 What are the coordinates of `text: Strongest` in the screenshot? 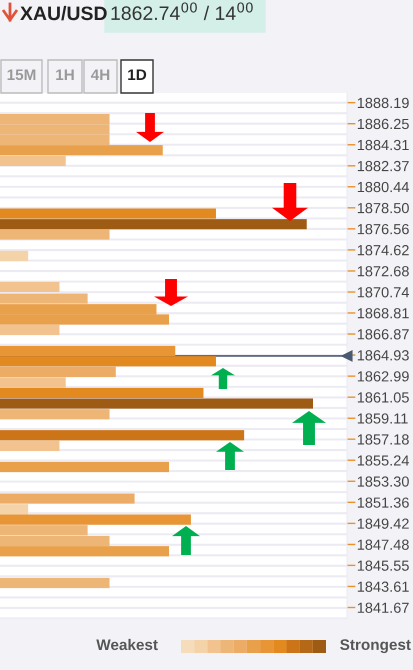 It's located at (375, 646).